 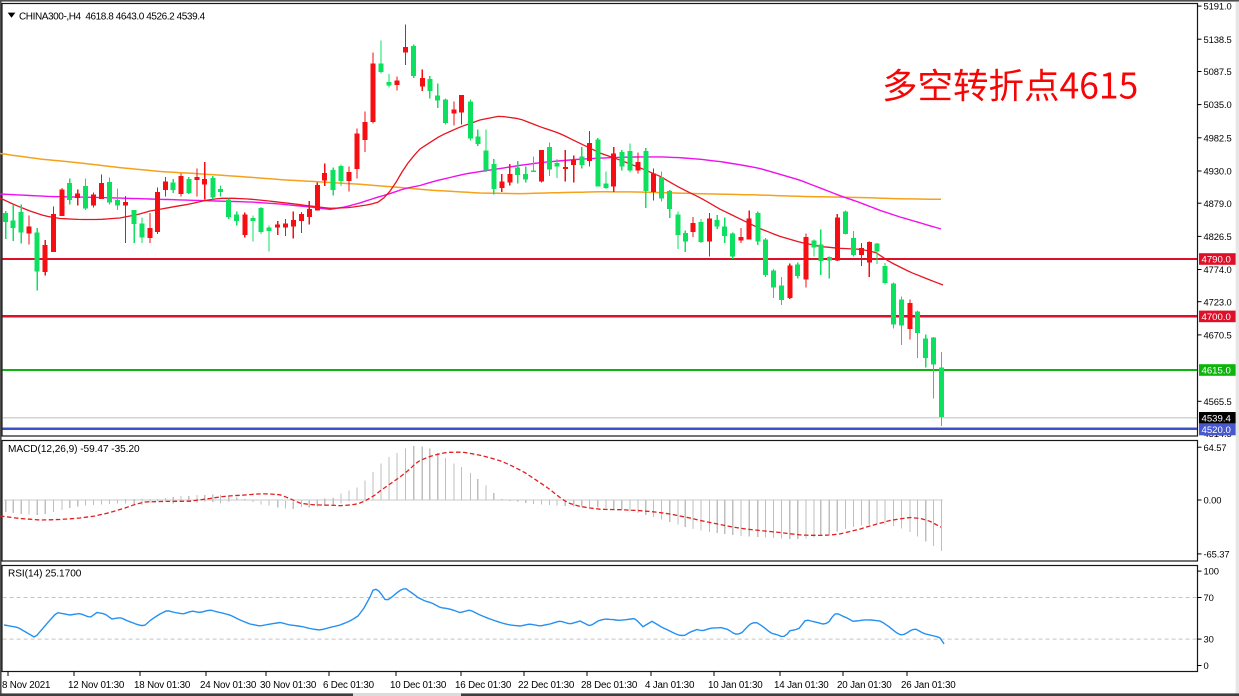 What do you see at coordinates (735, 685) in the screenshot?
I see `svg-text: 10 Jan 01:30` at bounding box center [735, 685].